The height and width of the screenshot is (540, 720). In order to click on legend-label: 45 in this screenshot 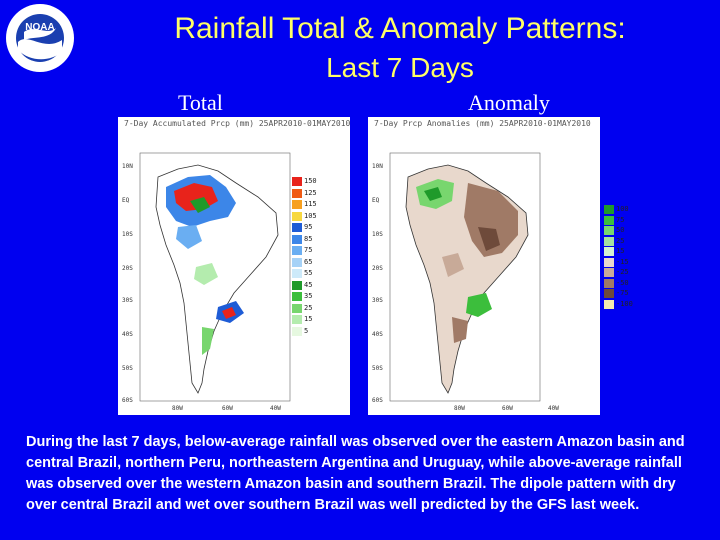, I will do `click(308, 284)`.